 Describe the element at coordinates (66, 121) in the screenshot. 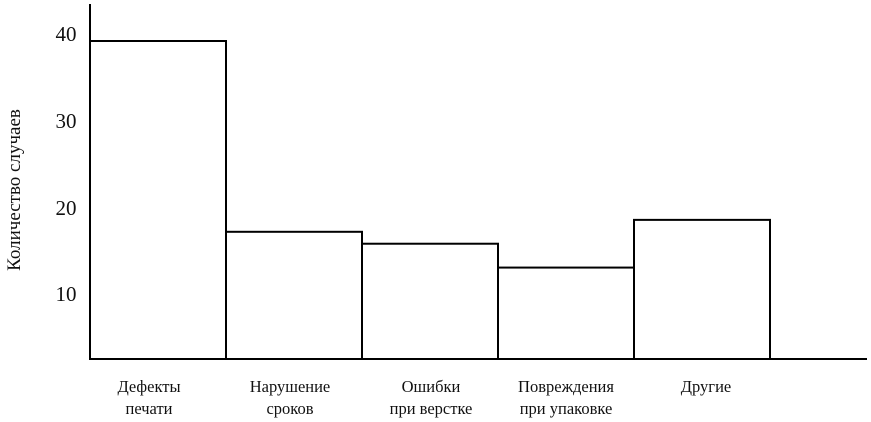

I see `y-tick-label-30: 30` at that location.